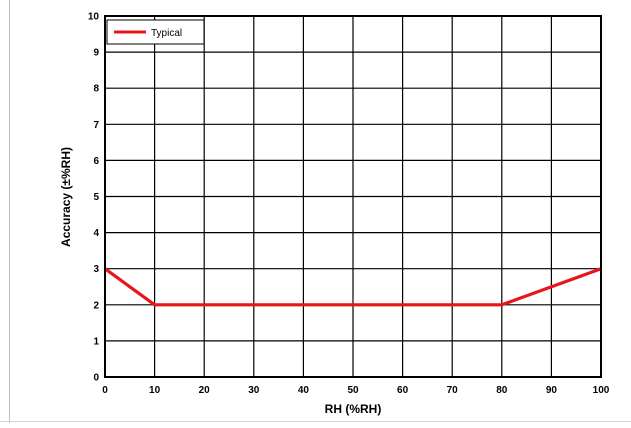  I want to click on y-tick-label: 5, so click(96, 197).